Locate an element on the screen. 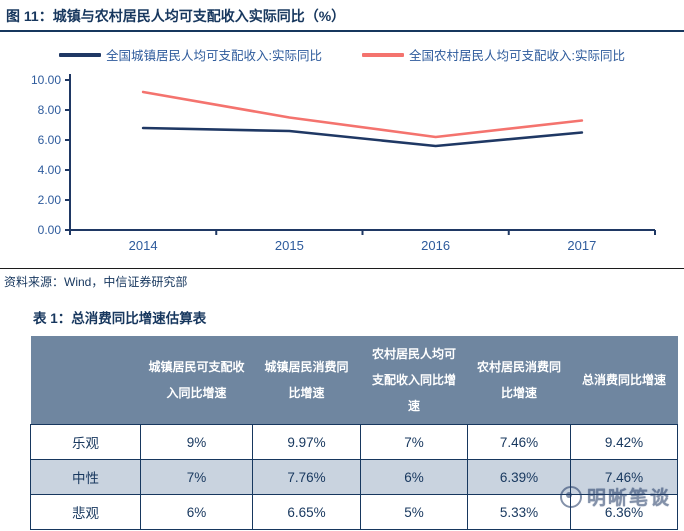  table-value-cell: 9.97% is located at coordinates (306, 442).